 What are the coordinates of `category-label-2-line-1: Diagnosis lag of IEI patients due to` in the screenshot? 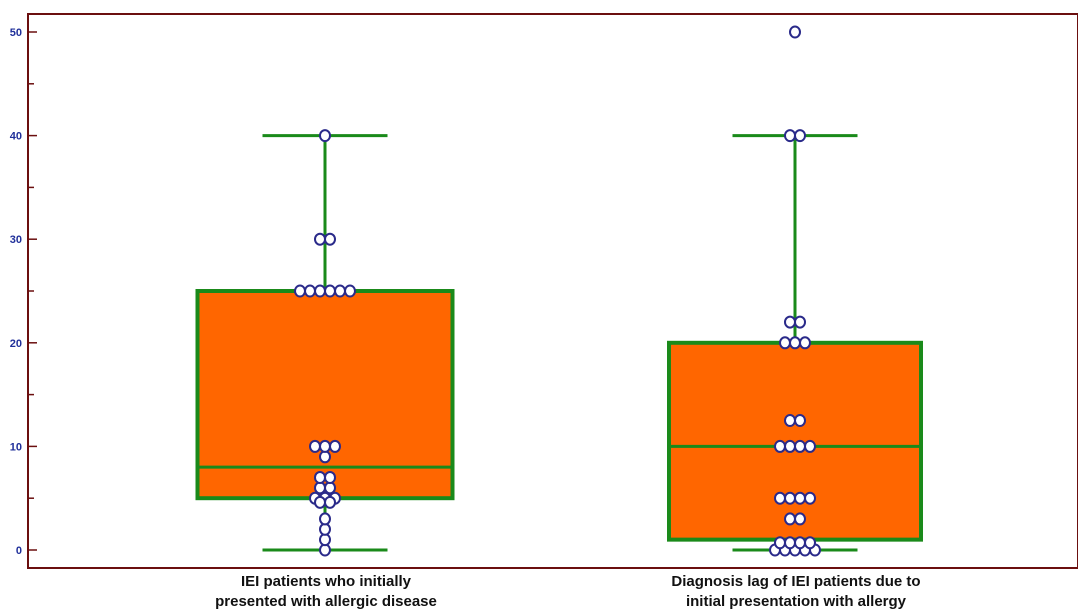 It's located at (796, 581).